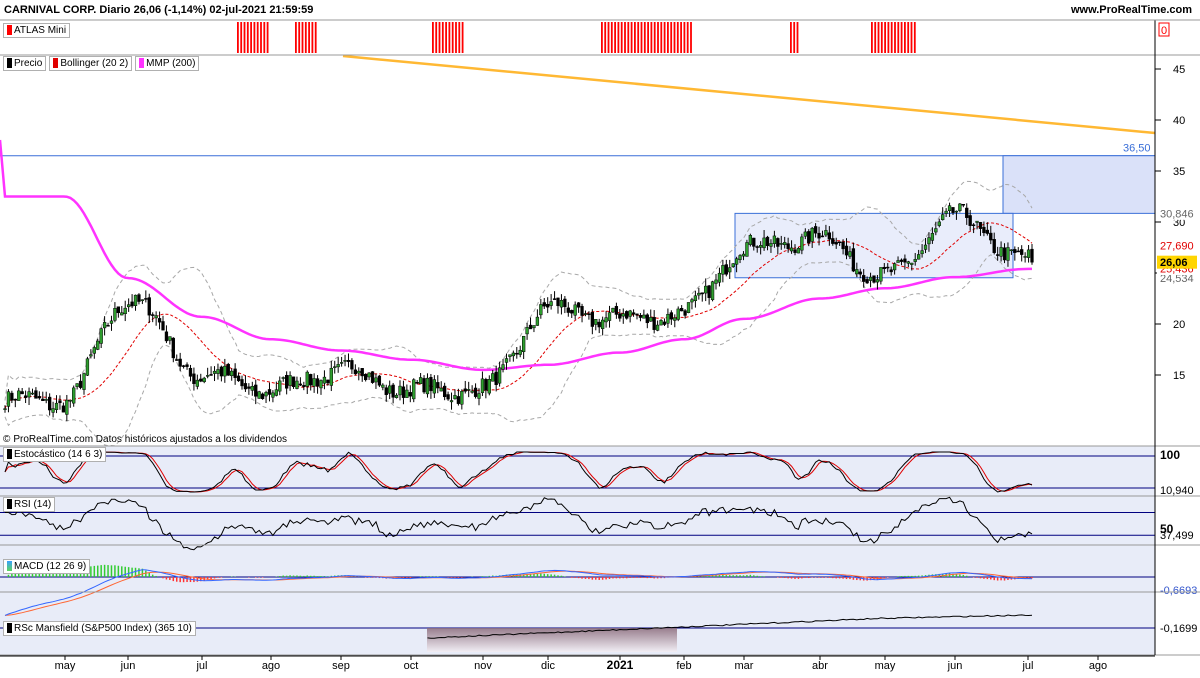 The width and height of the screenshot is (1200, 678). Describe the element at coordinates (1177, 247) in the screenshot. I see `bollinger-upper-label: 27,690` at that location.